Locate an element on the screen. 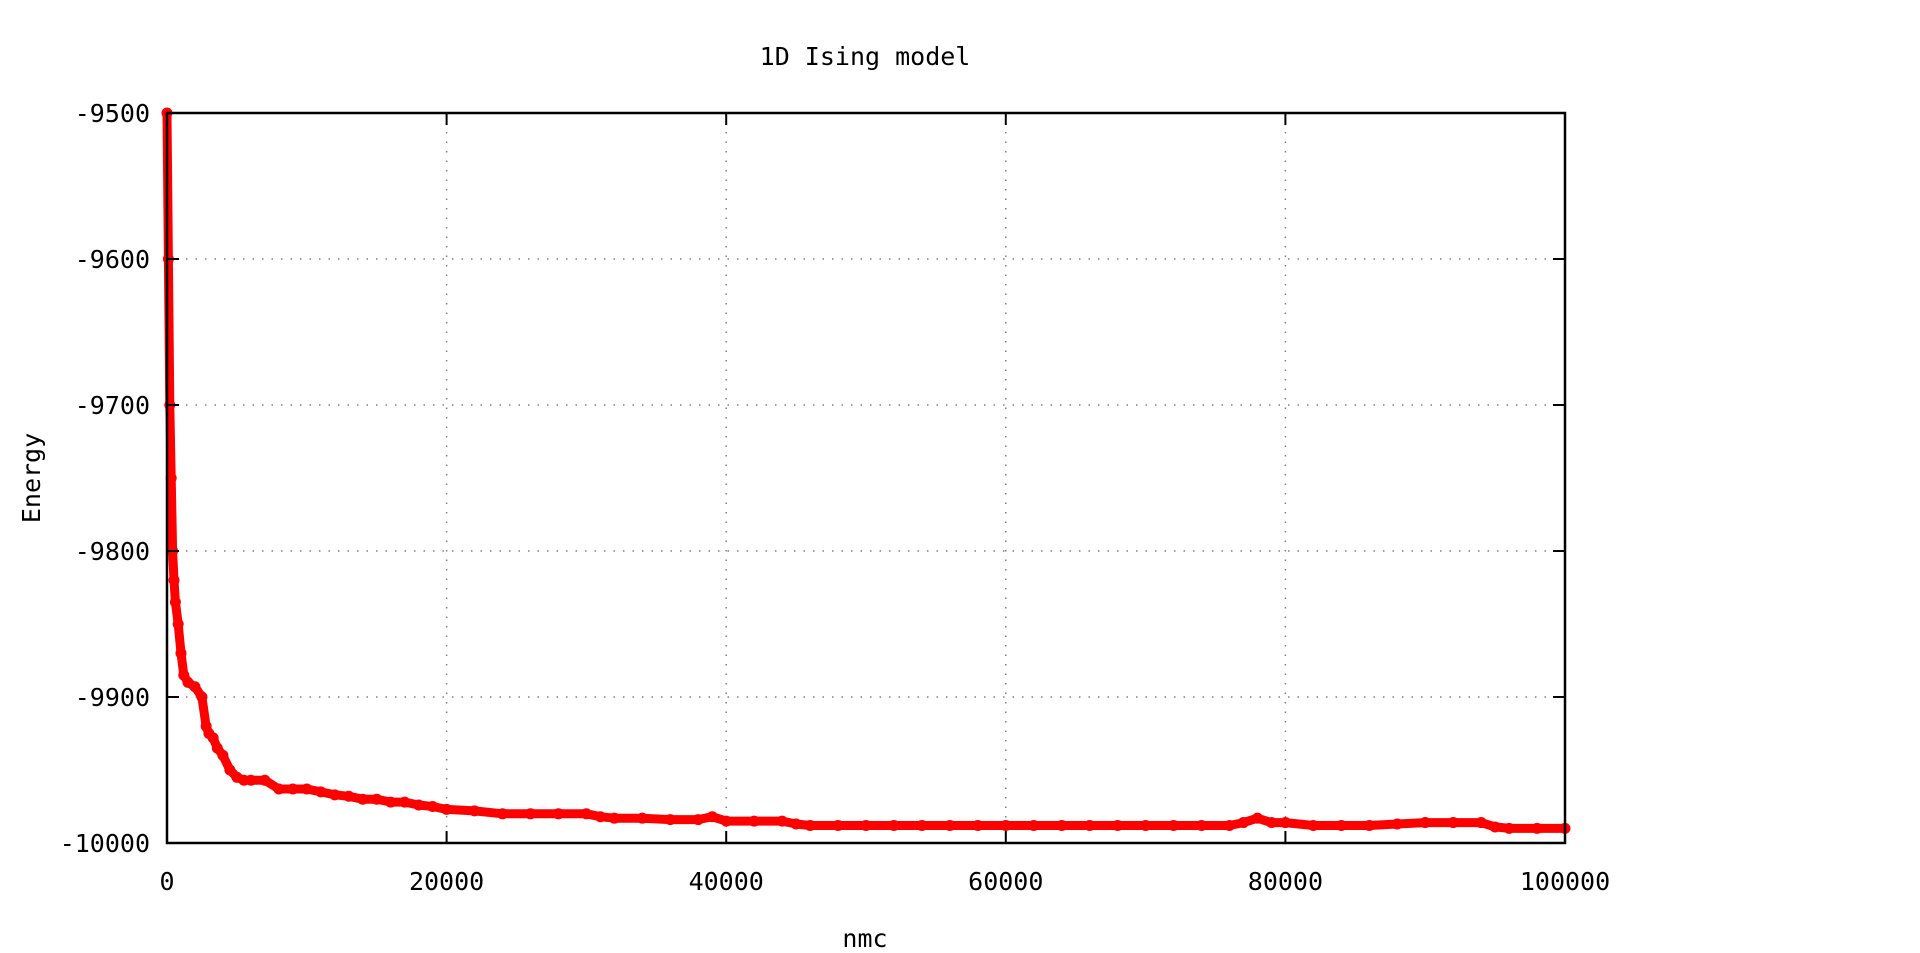 The width and height of the screenshot is (1920, 953). y-tick-label: -9500 is located at coordinates (112, 113).